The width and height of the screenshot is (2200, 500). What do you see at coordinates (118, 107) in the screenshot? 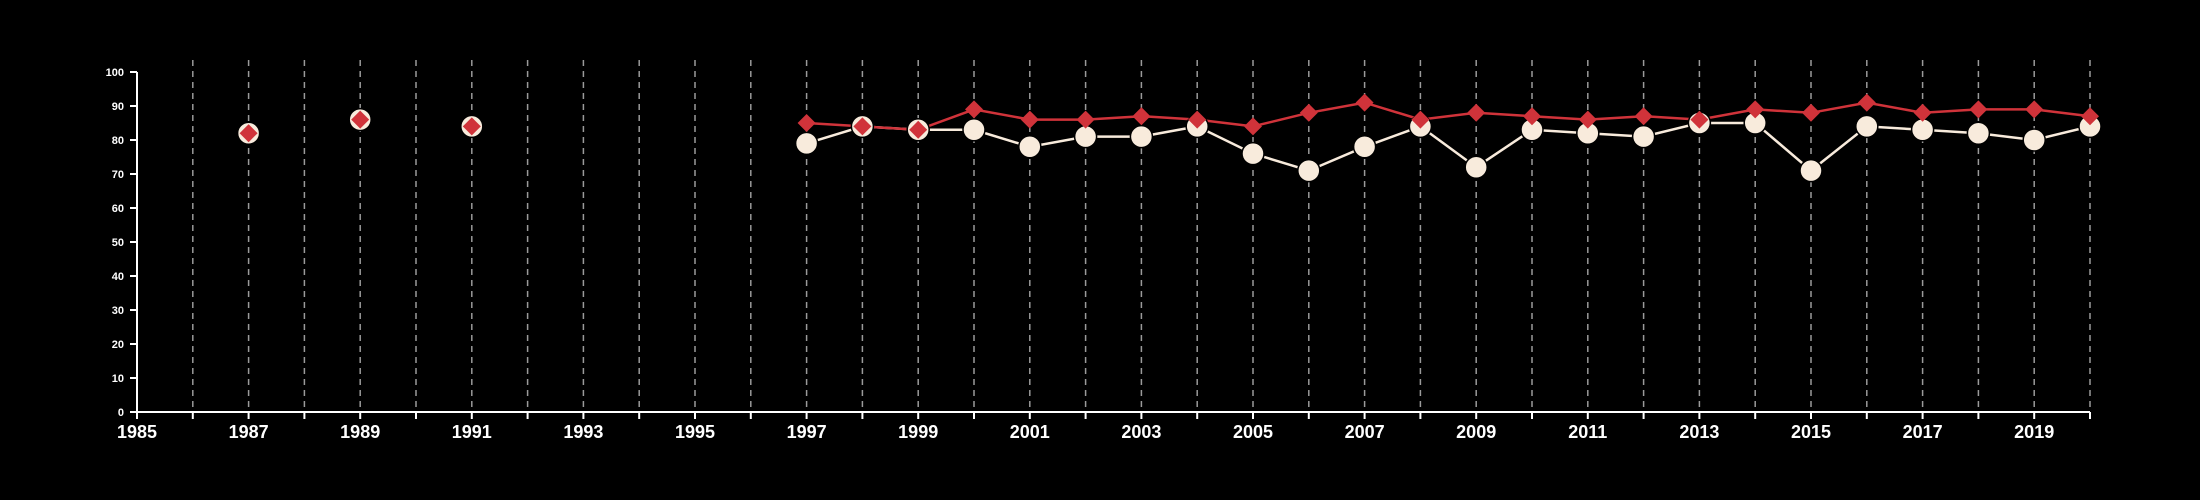
I see `y-tick-label: 90` at bounding box center [118, 107].